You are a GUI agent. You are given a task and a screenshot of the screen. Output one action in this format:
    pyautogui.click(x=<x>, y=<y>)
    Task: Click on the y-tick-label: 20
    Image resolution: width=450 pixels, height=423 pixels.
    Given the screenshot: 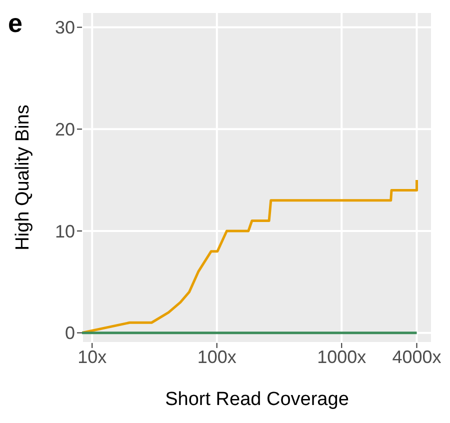 What is the action you would take?
    pyautogui.click(x=64, y=130)
    